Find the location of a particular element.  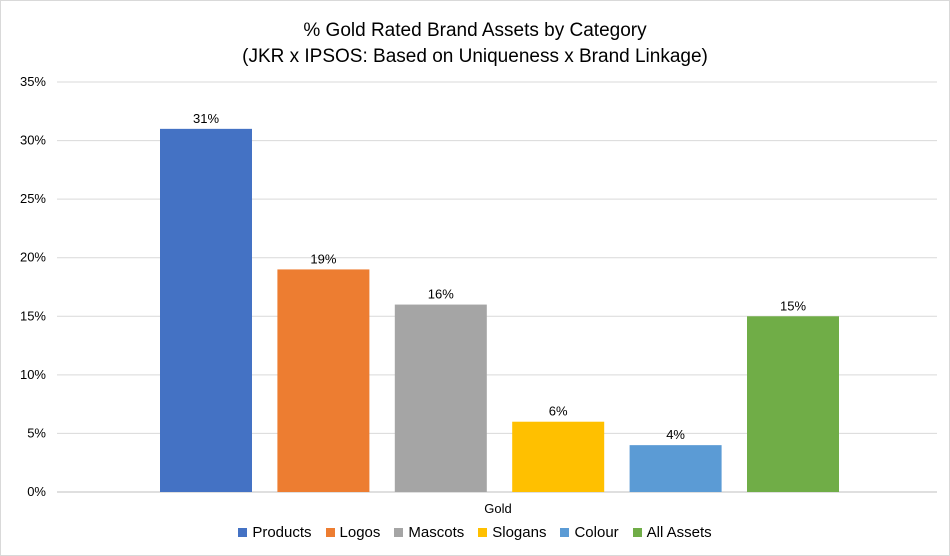

bar-slogans is located at coordinates (558, 456).